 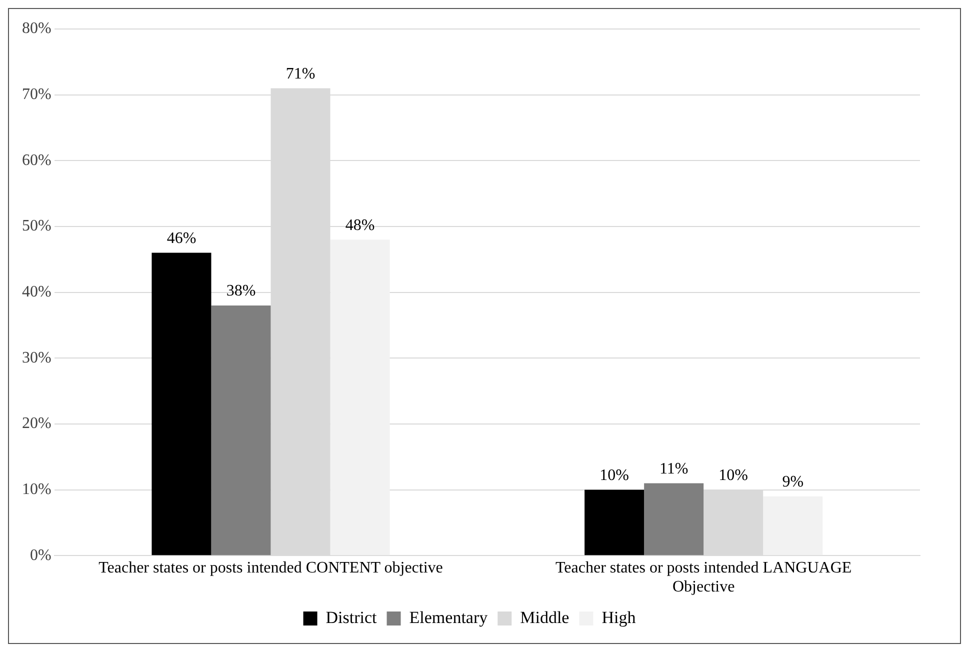 I want to click on data-label: 46%, so click(x=181, y=239).